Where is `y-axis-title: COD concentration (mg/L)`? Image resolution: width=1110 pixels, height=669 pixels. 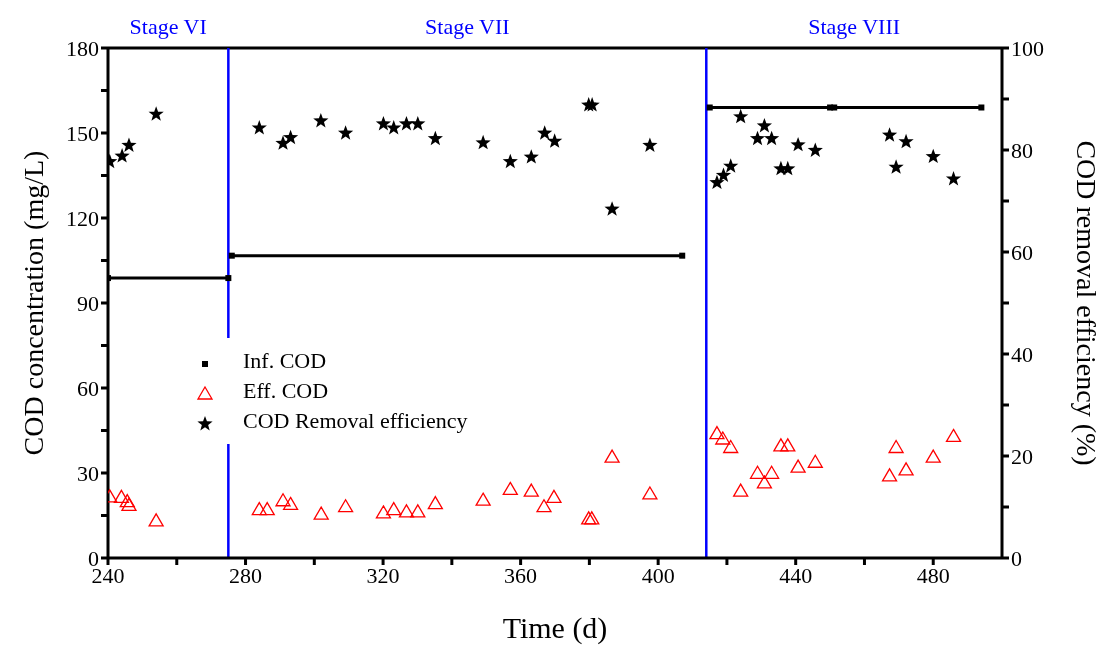
y-axis-title: COD concentration (mg/L) is located at coordinates (33, 303).